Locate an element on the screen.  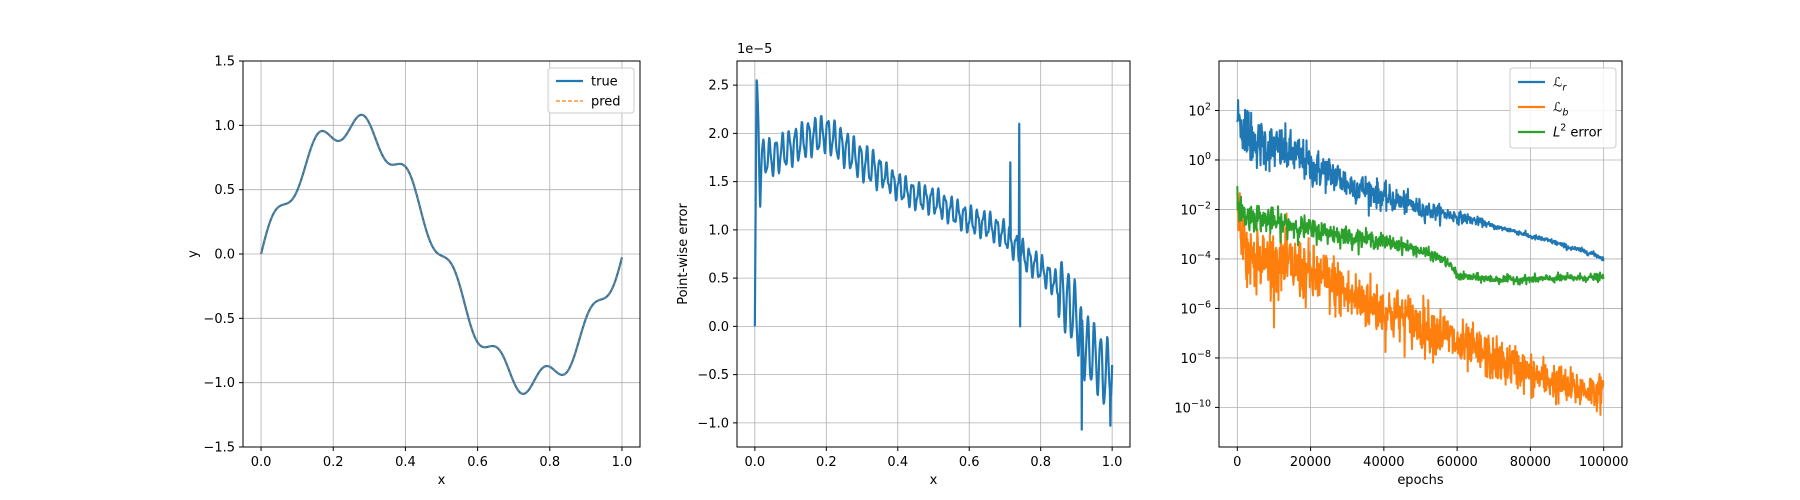
y-tick-label: 2.5 is located at coordinates (718, 86).